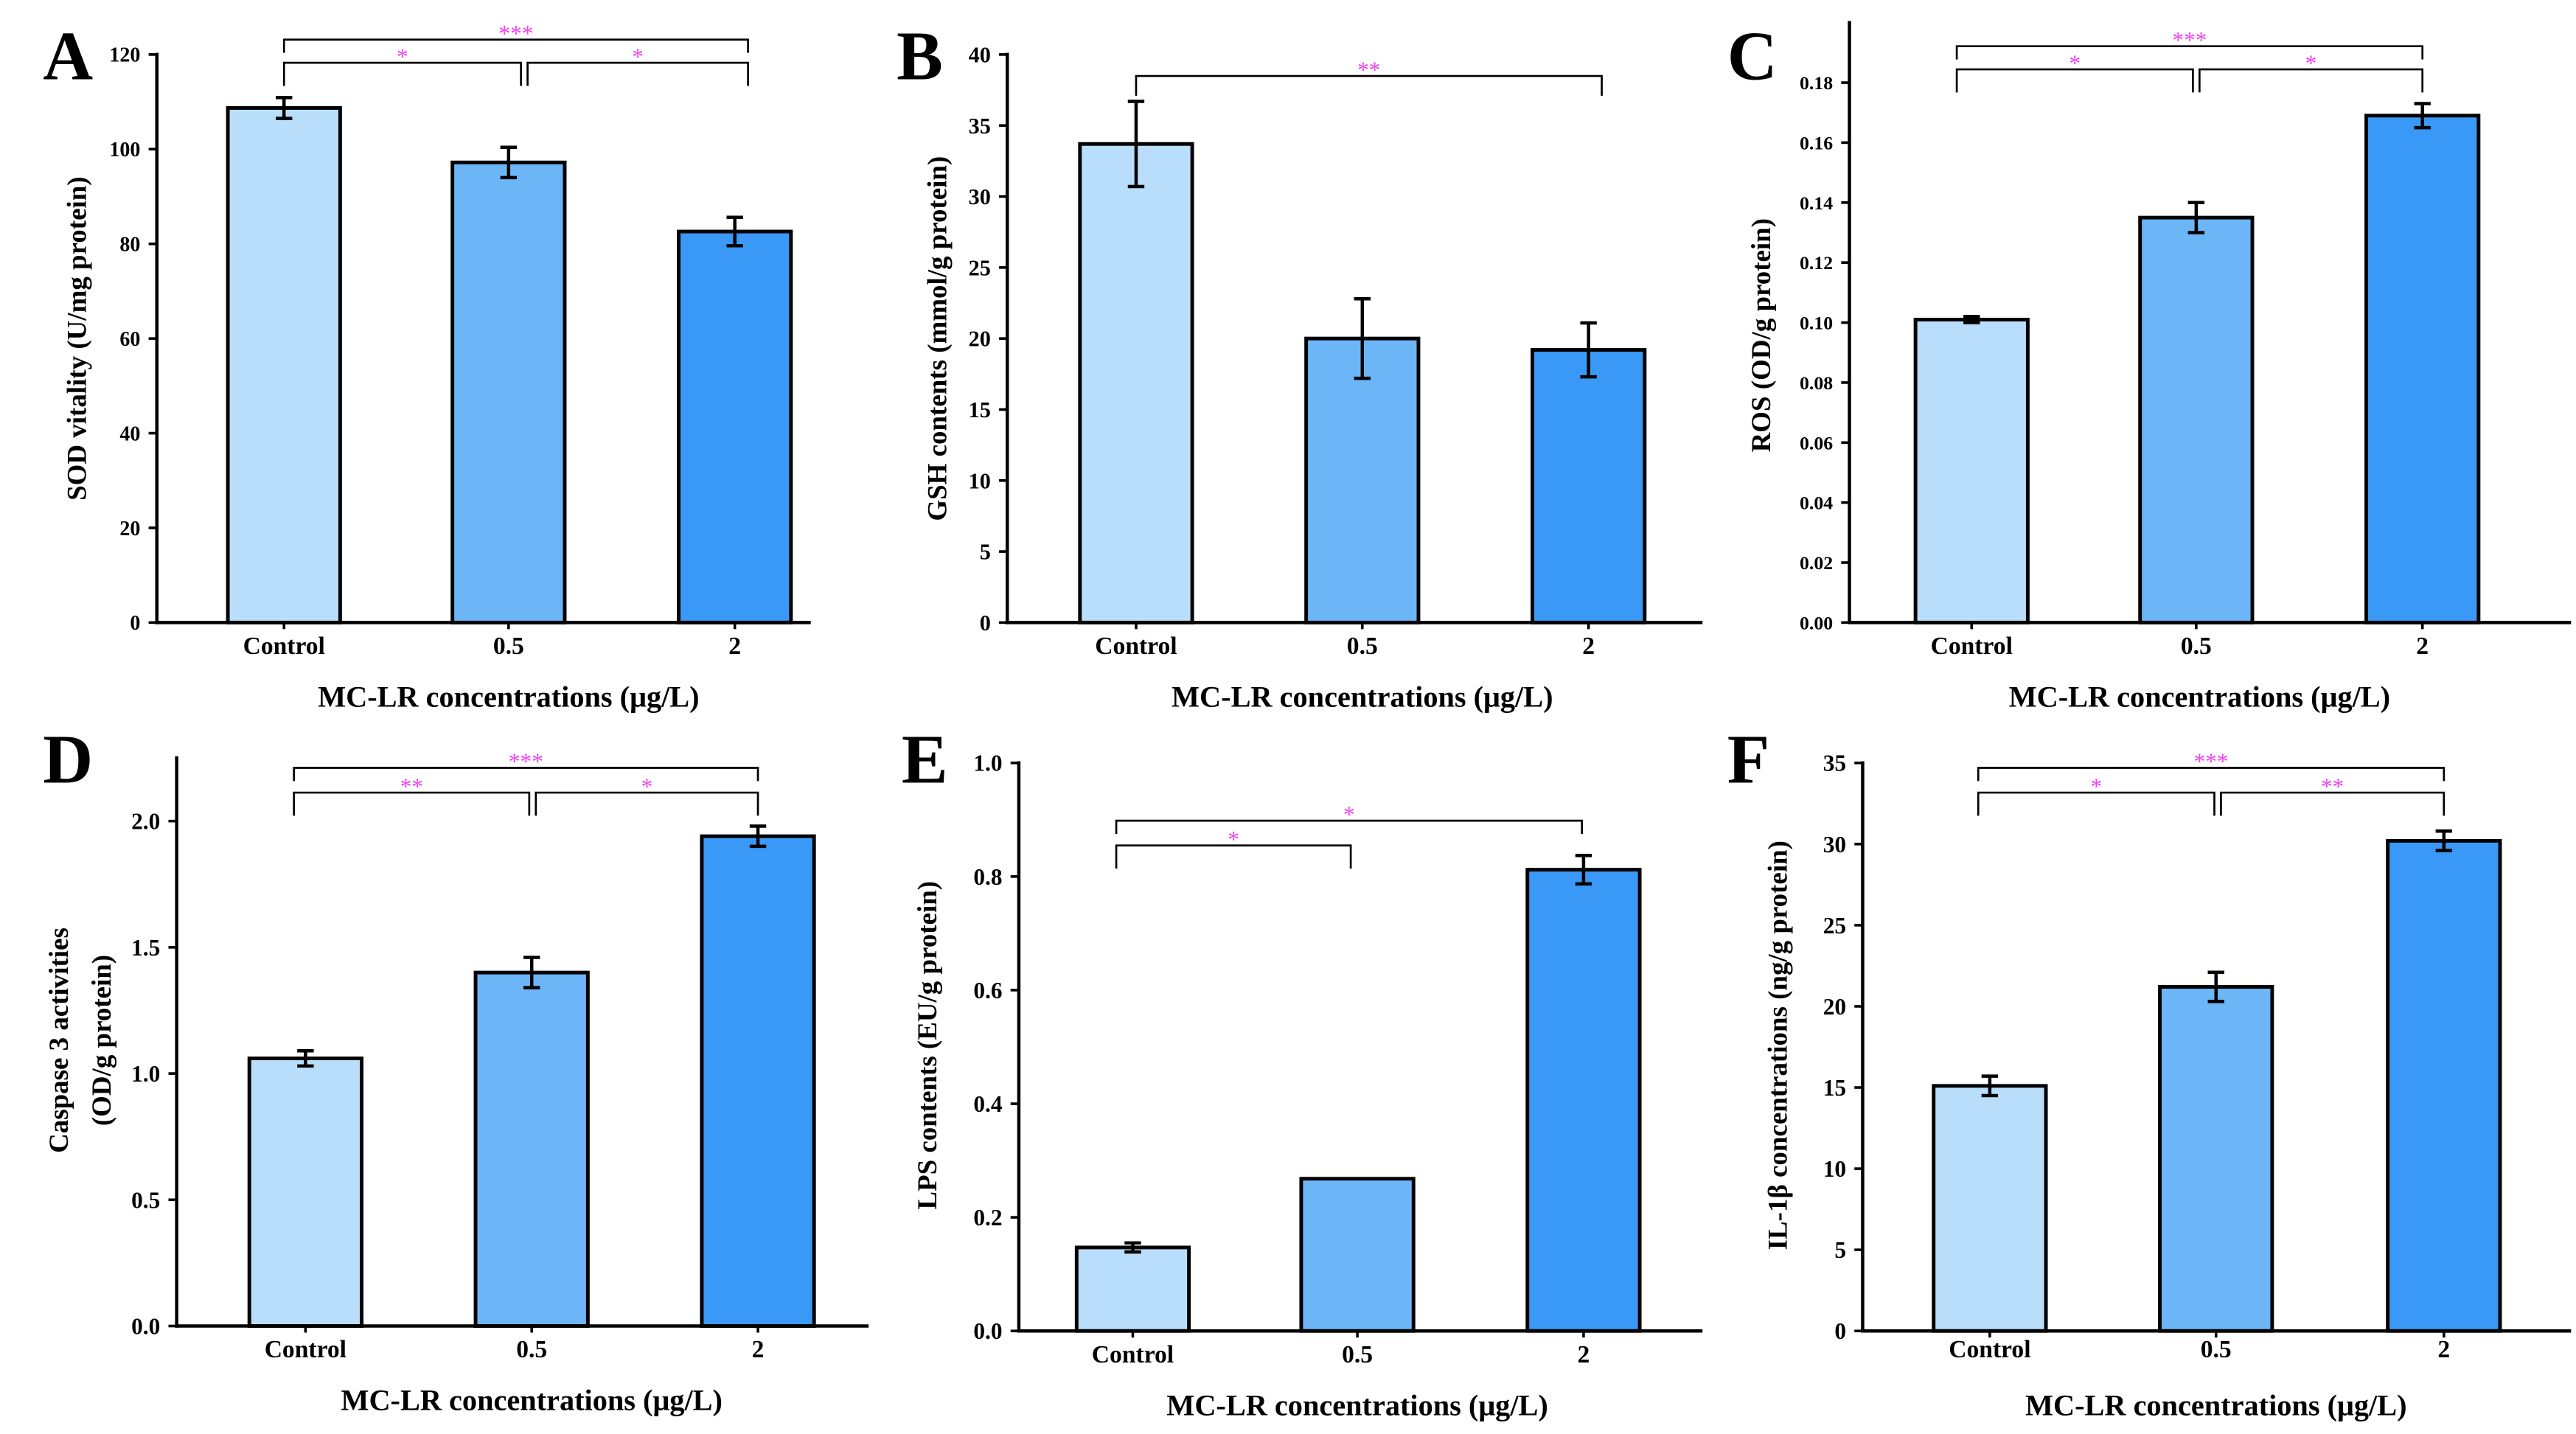  Describe the element at coordinates (1834, 763) in the screenshot. I see `y-tick-label-f-35: 35` at that location.